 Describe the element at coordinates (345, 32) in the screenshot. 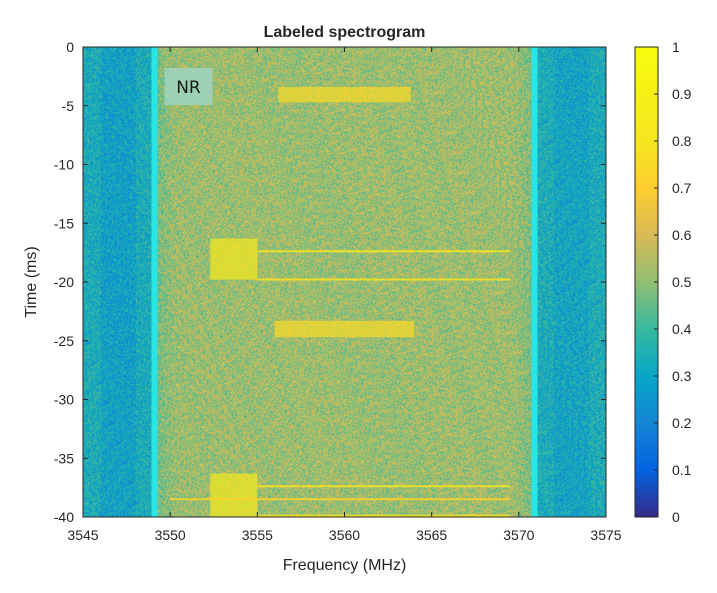

I see `chart-title: Labeled spectrogram` at that location.